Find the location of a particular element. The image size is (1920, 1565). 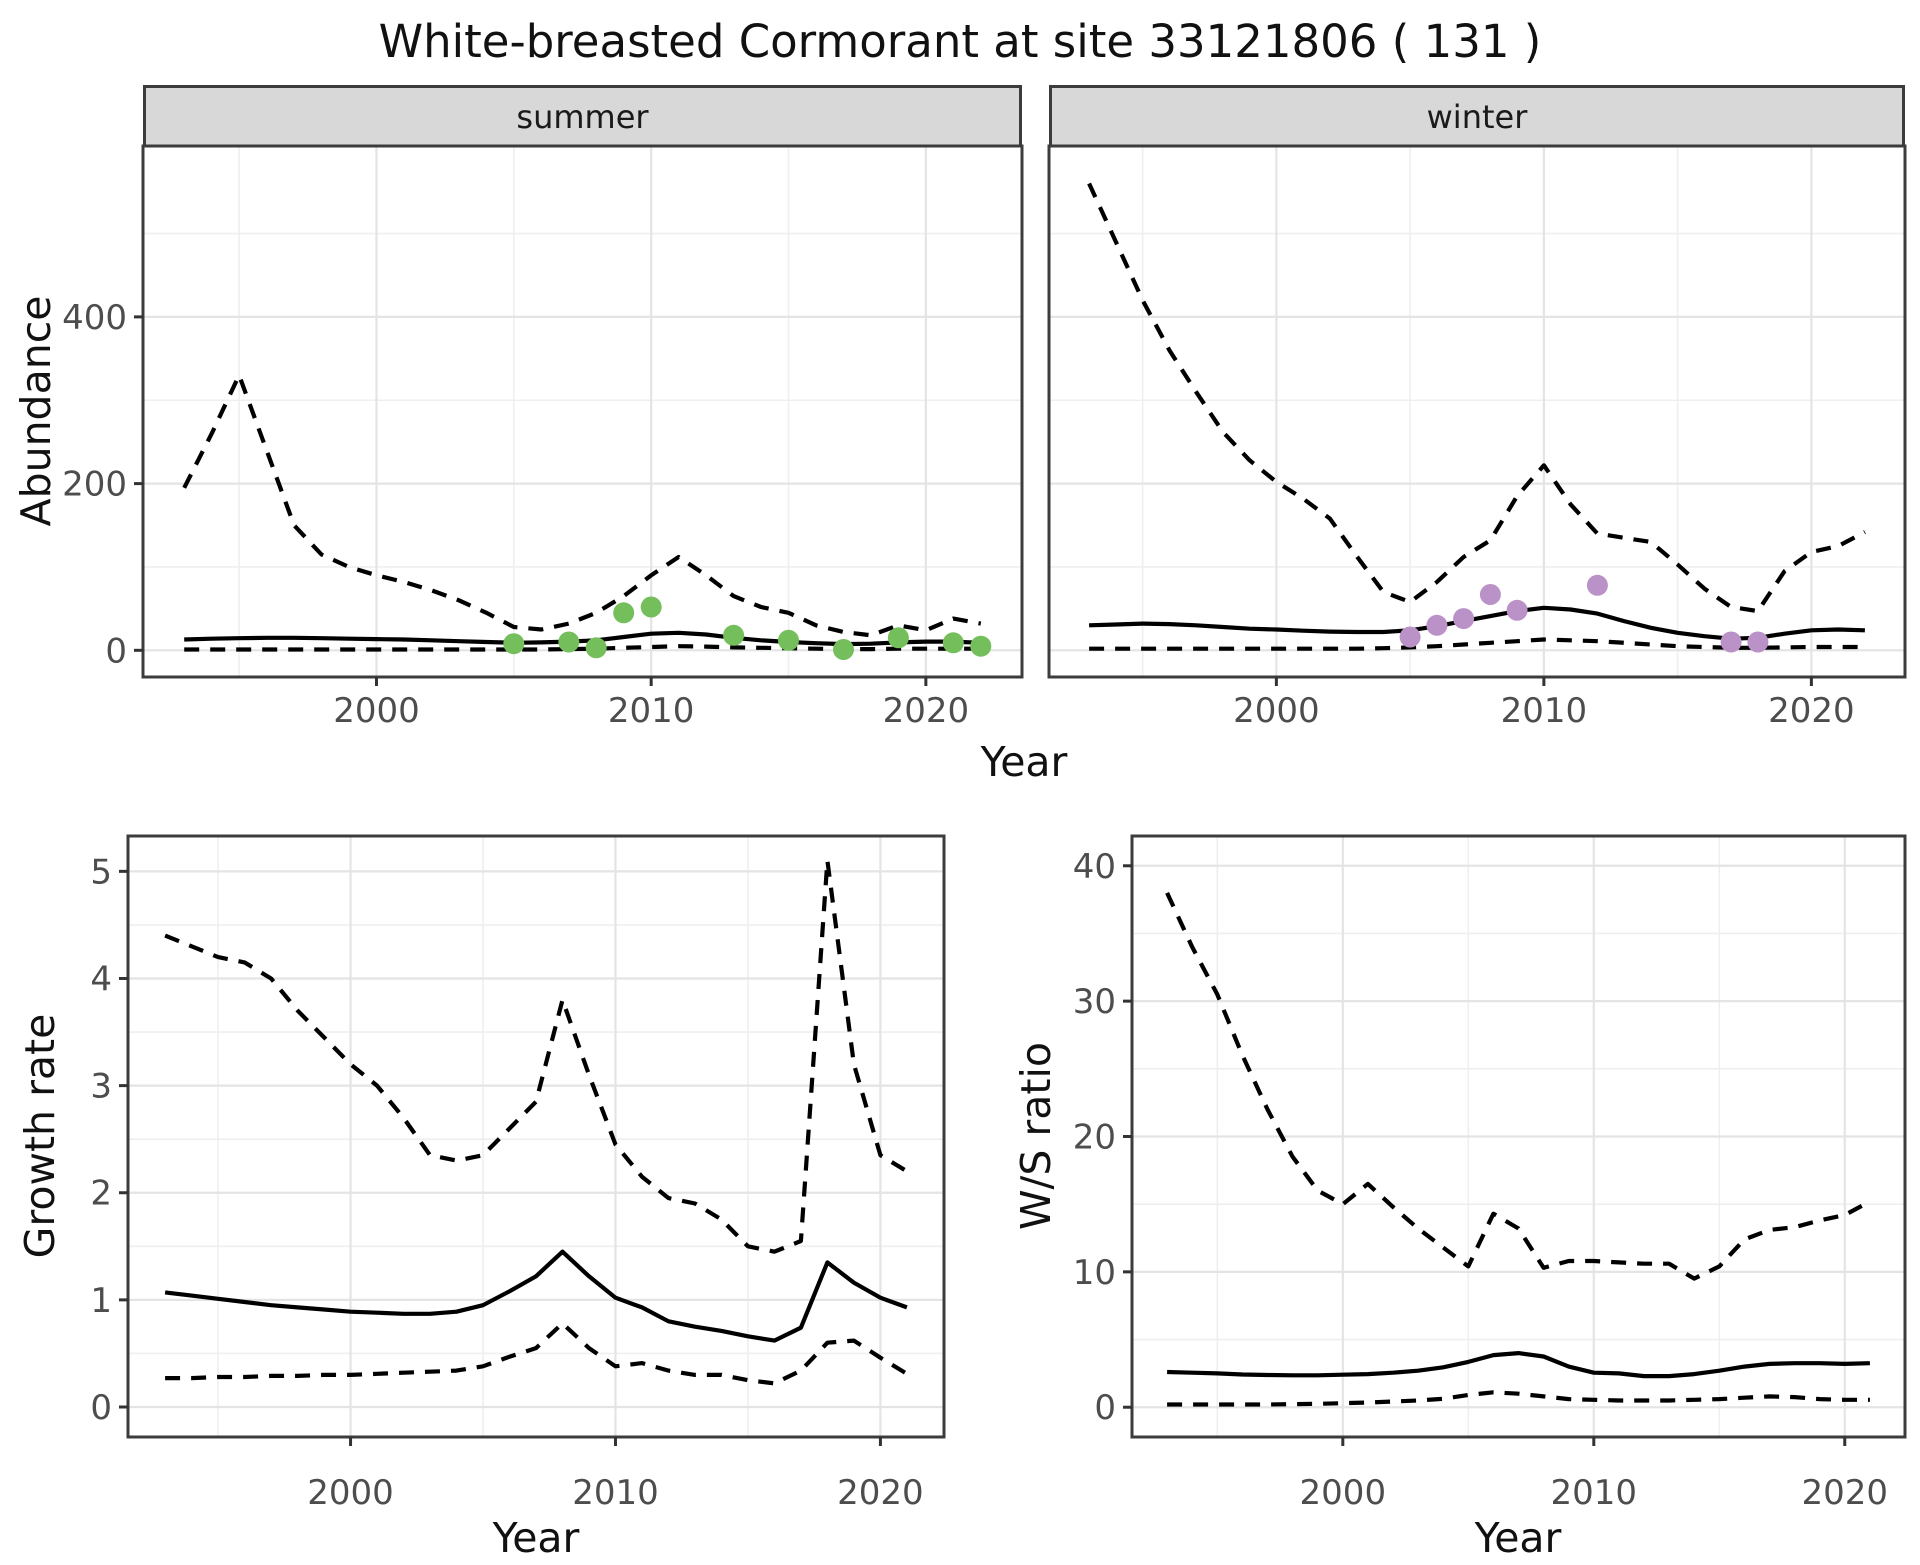

growth-upper-ci-line is located at coordinates (536, 1056).